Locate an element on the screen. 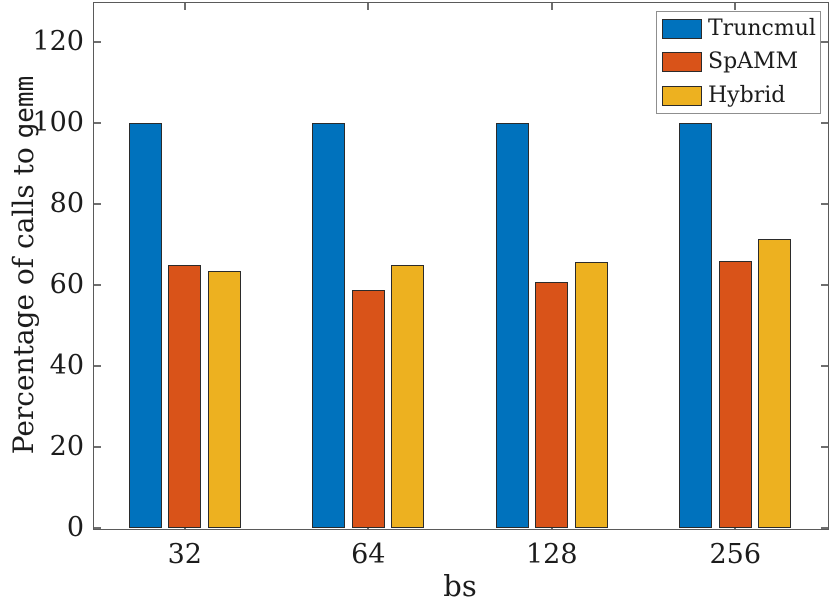 Image resolution: width=830 pixels, height=605 pixels. y-tick-label-60: 60 is located at coordinates (66, 285).